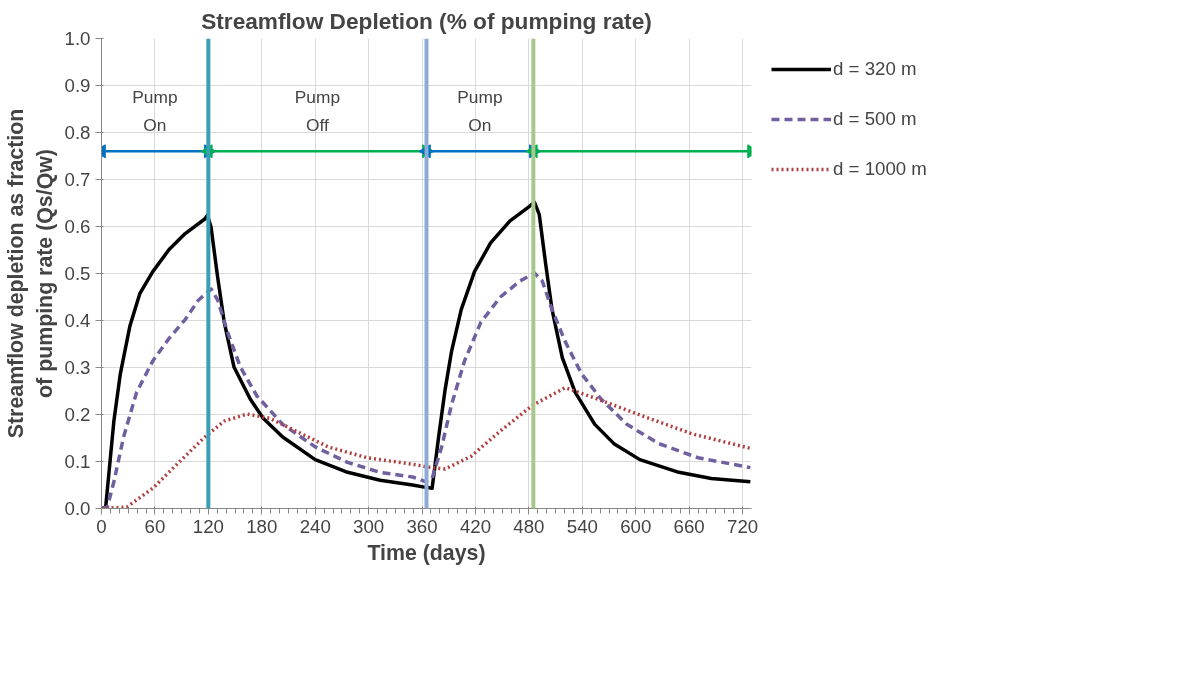 The image size is (1188, 683). I want to click on y-tick-label: 0.4, so click(77, 320).